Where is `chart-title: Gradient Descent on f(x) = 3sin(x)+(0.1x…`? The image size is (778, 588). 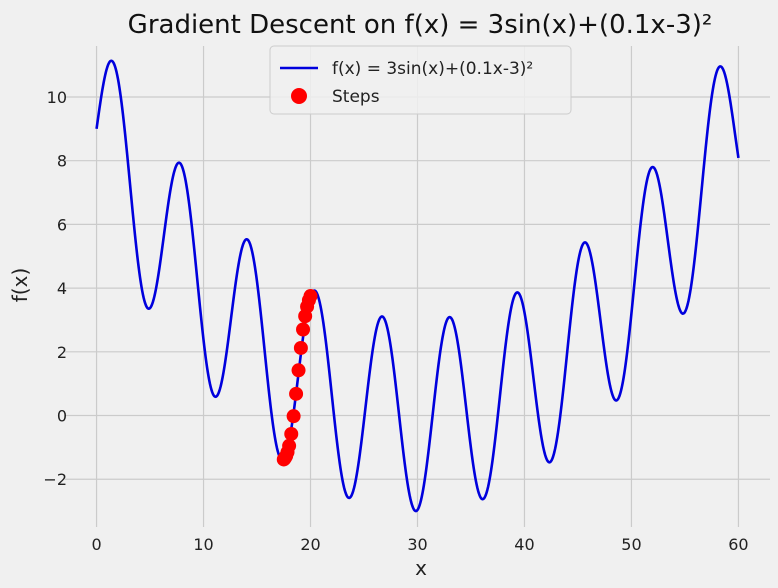 chart-title: Gradient Descent on f(x) = 3sin(x)+(0.1x… is located at coordinates (420, 25).